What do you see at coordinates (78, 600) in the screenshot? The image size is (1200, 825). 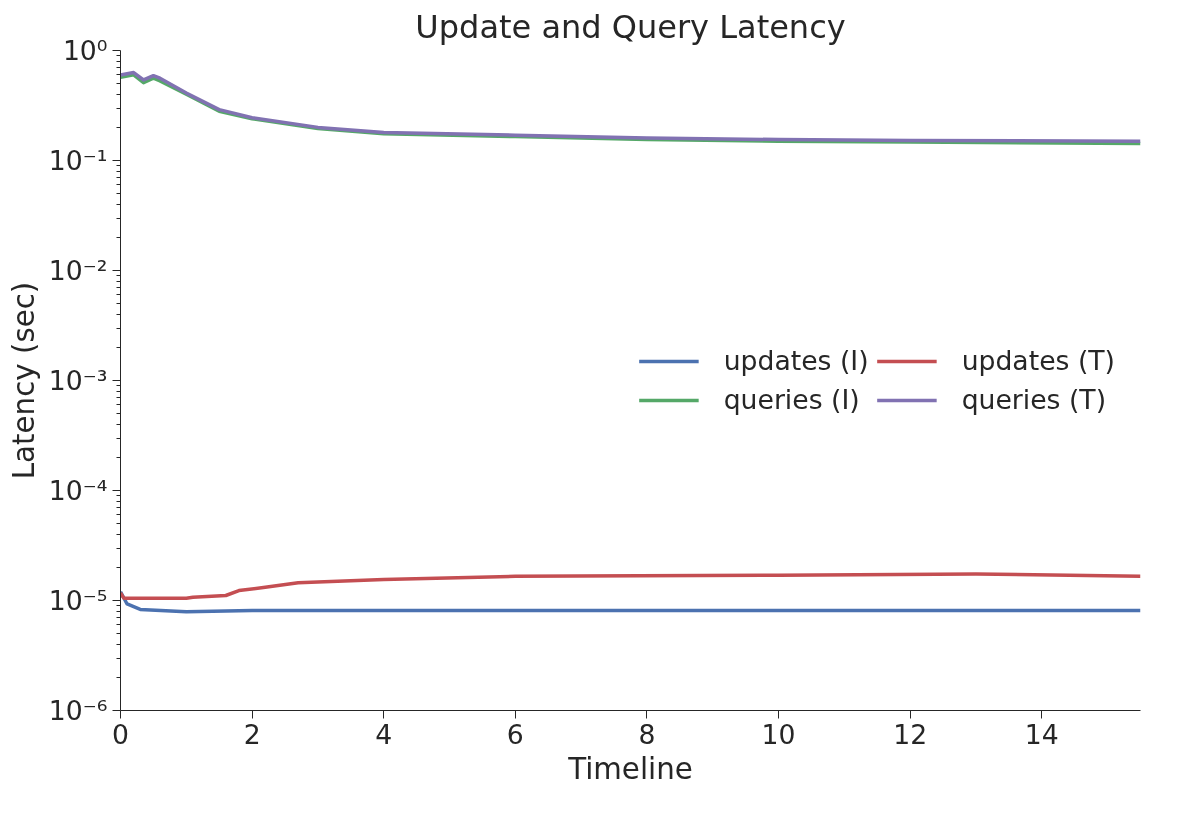 I see `y-tick-label: 10⁻⁵` at bounding box center [78, 600].